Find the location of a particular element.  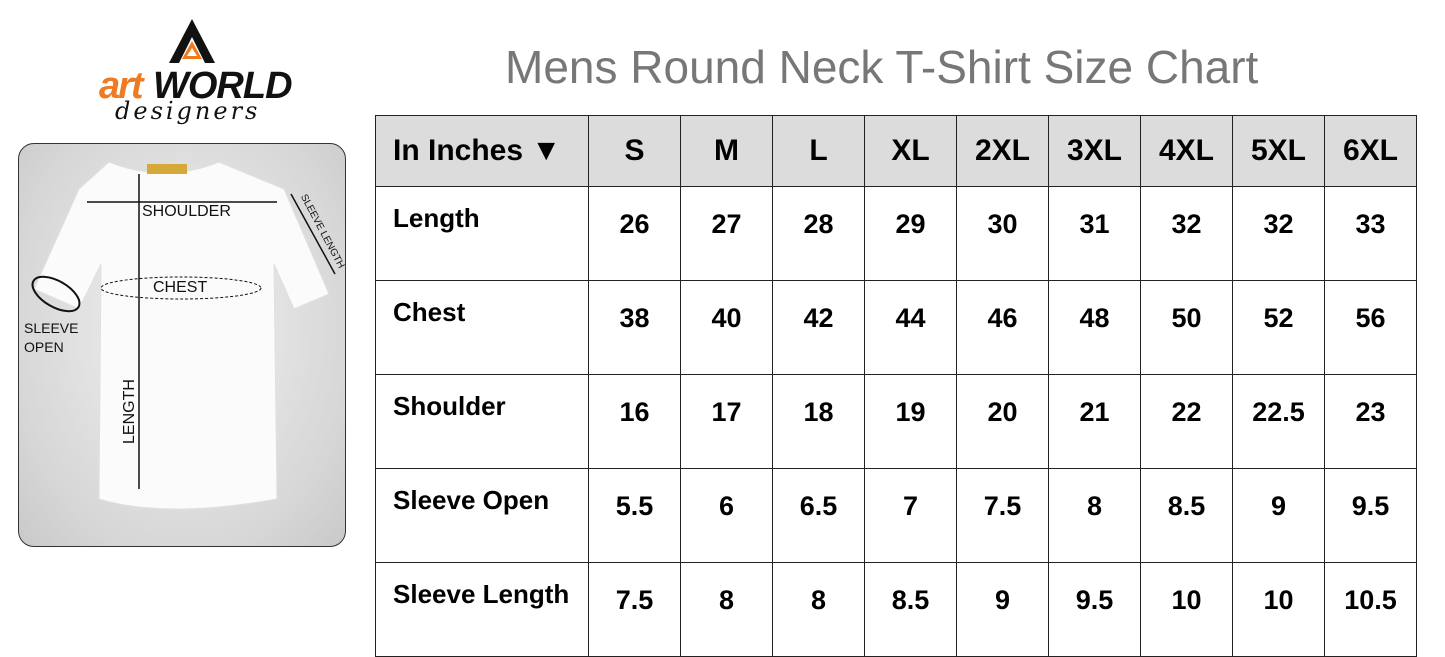

logo-art: art is located at coordinates (121, 86).